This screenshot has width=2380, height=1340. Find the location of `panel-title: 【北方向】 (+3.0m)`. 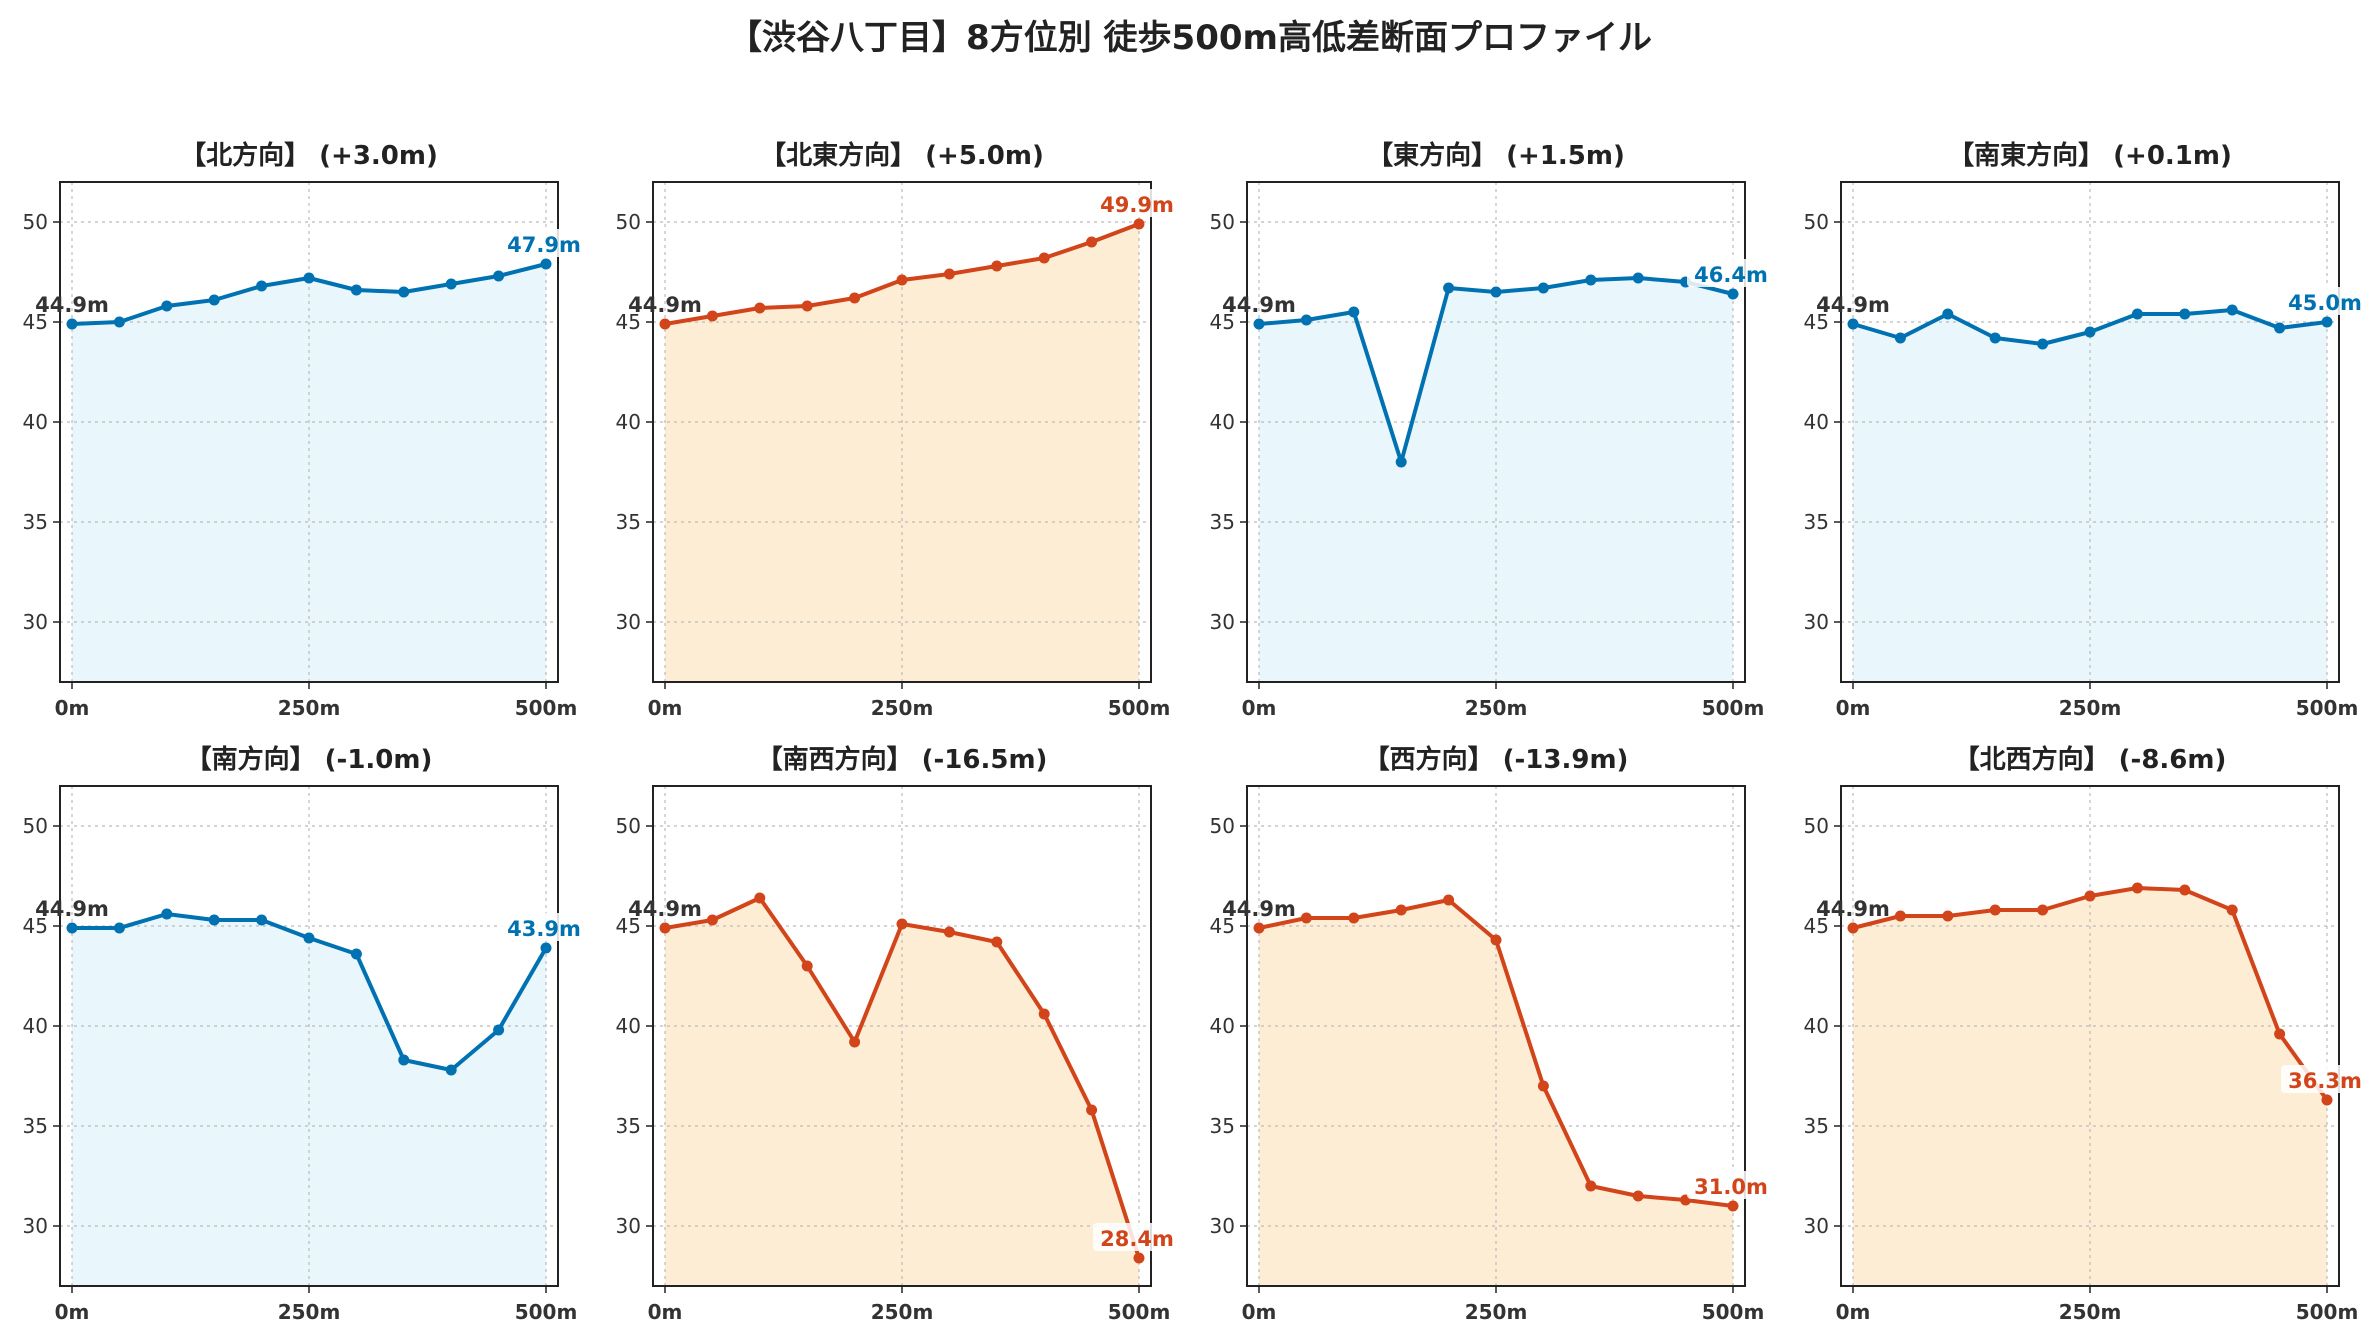

panel-title: 【北方向】 (+3.0m) is located at coordinates (309, 155).